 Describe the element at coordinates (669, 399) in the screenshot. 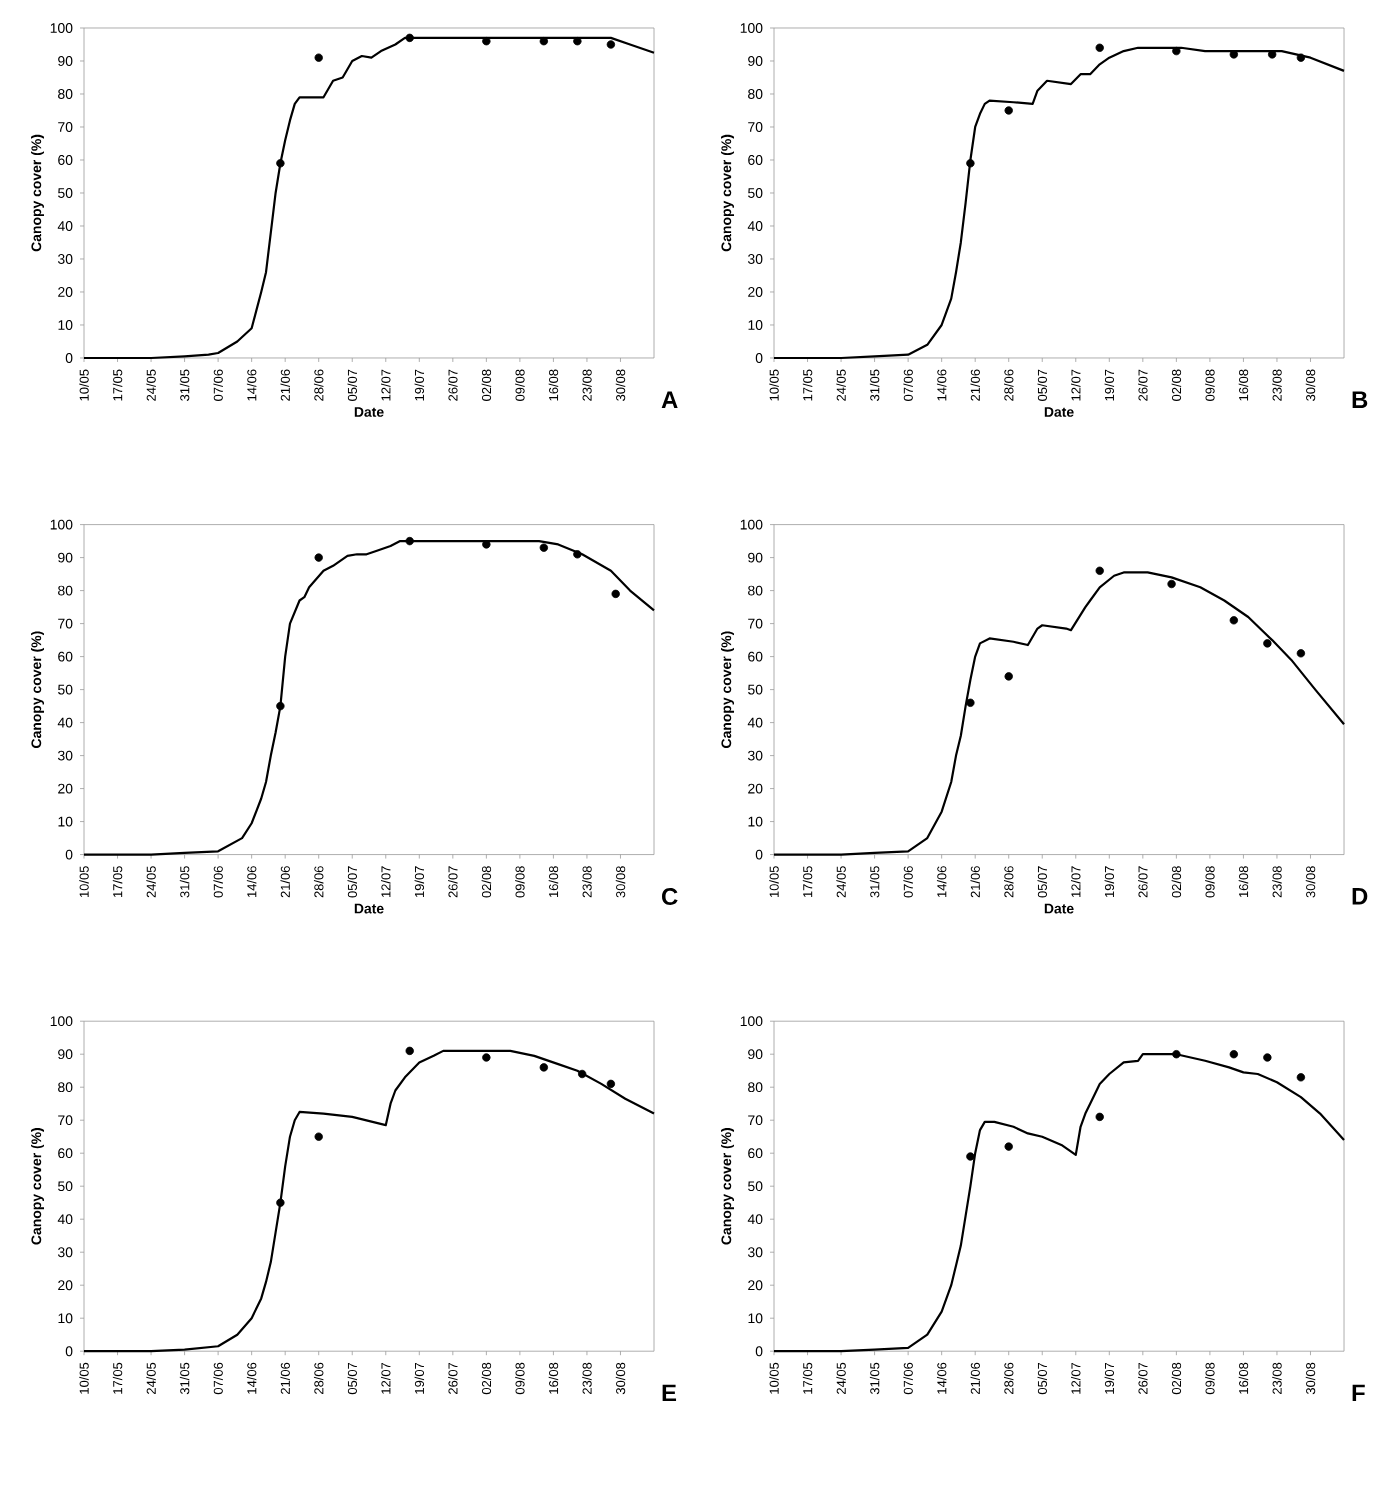

I see `text: A` at that location.